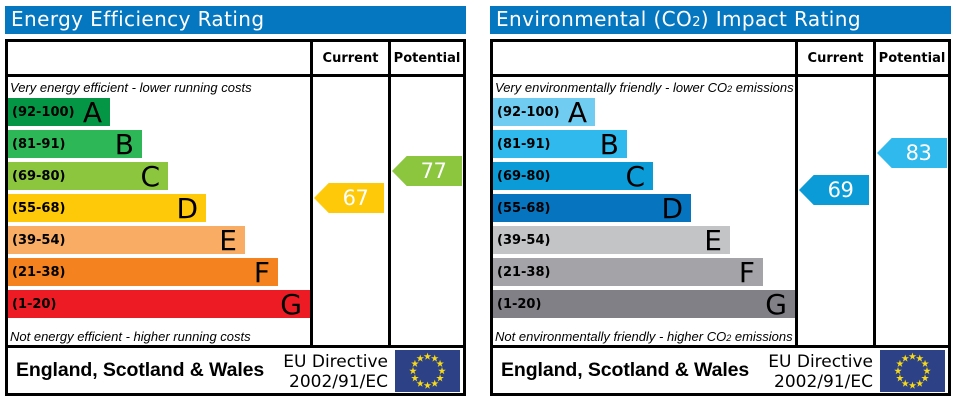  Describe the element at coordinates (912, 153) in the screenshot. I see `potential-rating-arrow: 83` at that location.